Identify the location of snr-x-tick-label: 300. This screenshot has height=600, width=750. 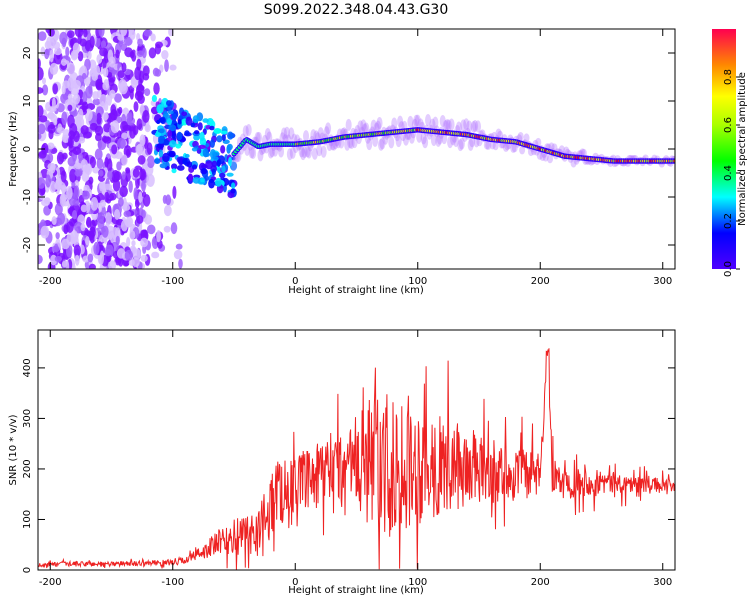
(662, 582).